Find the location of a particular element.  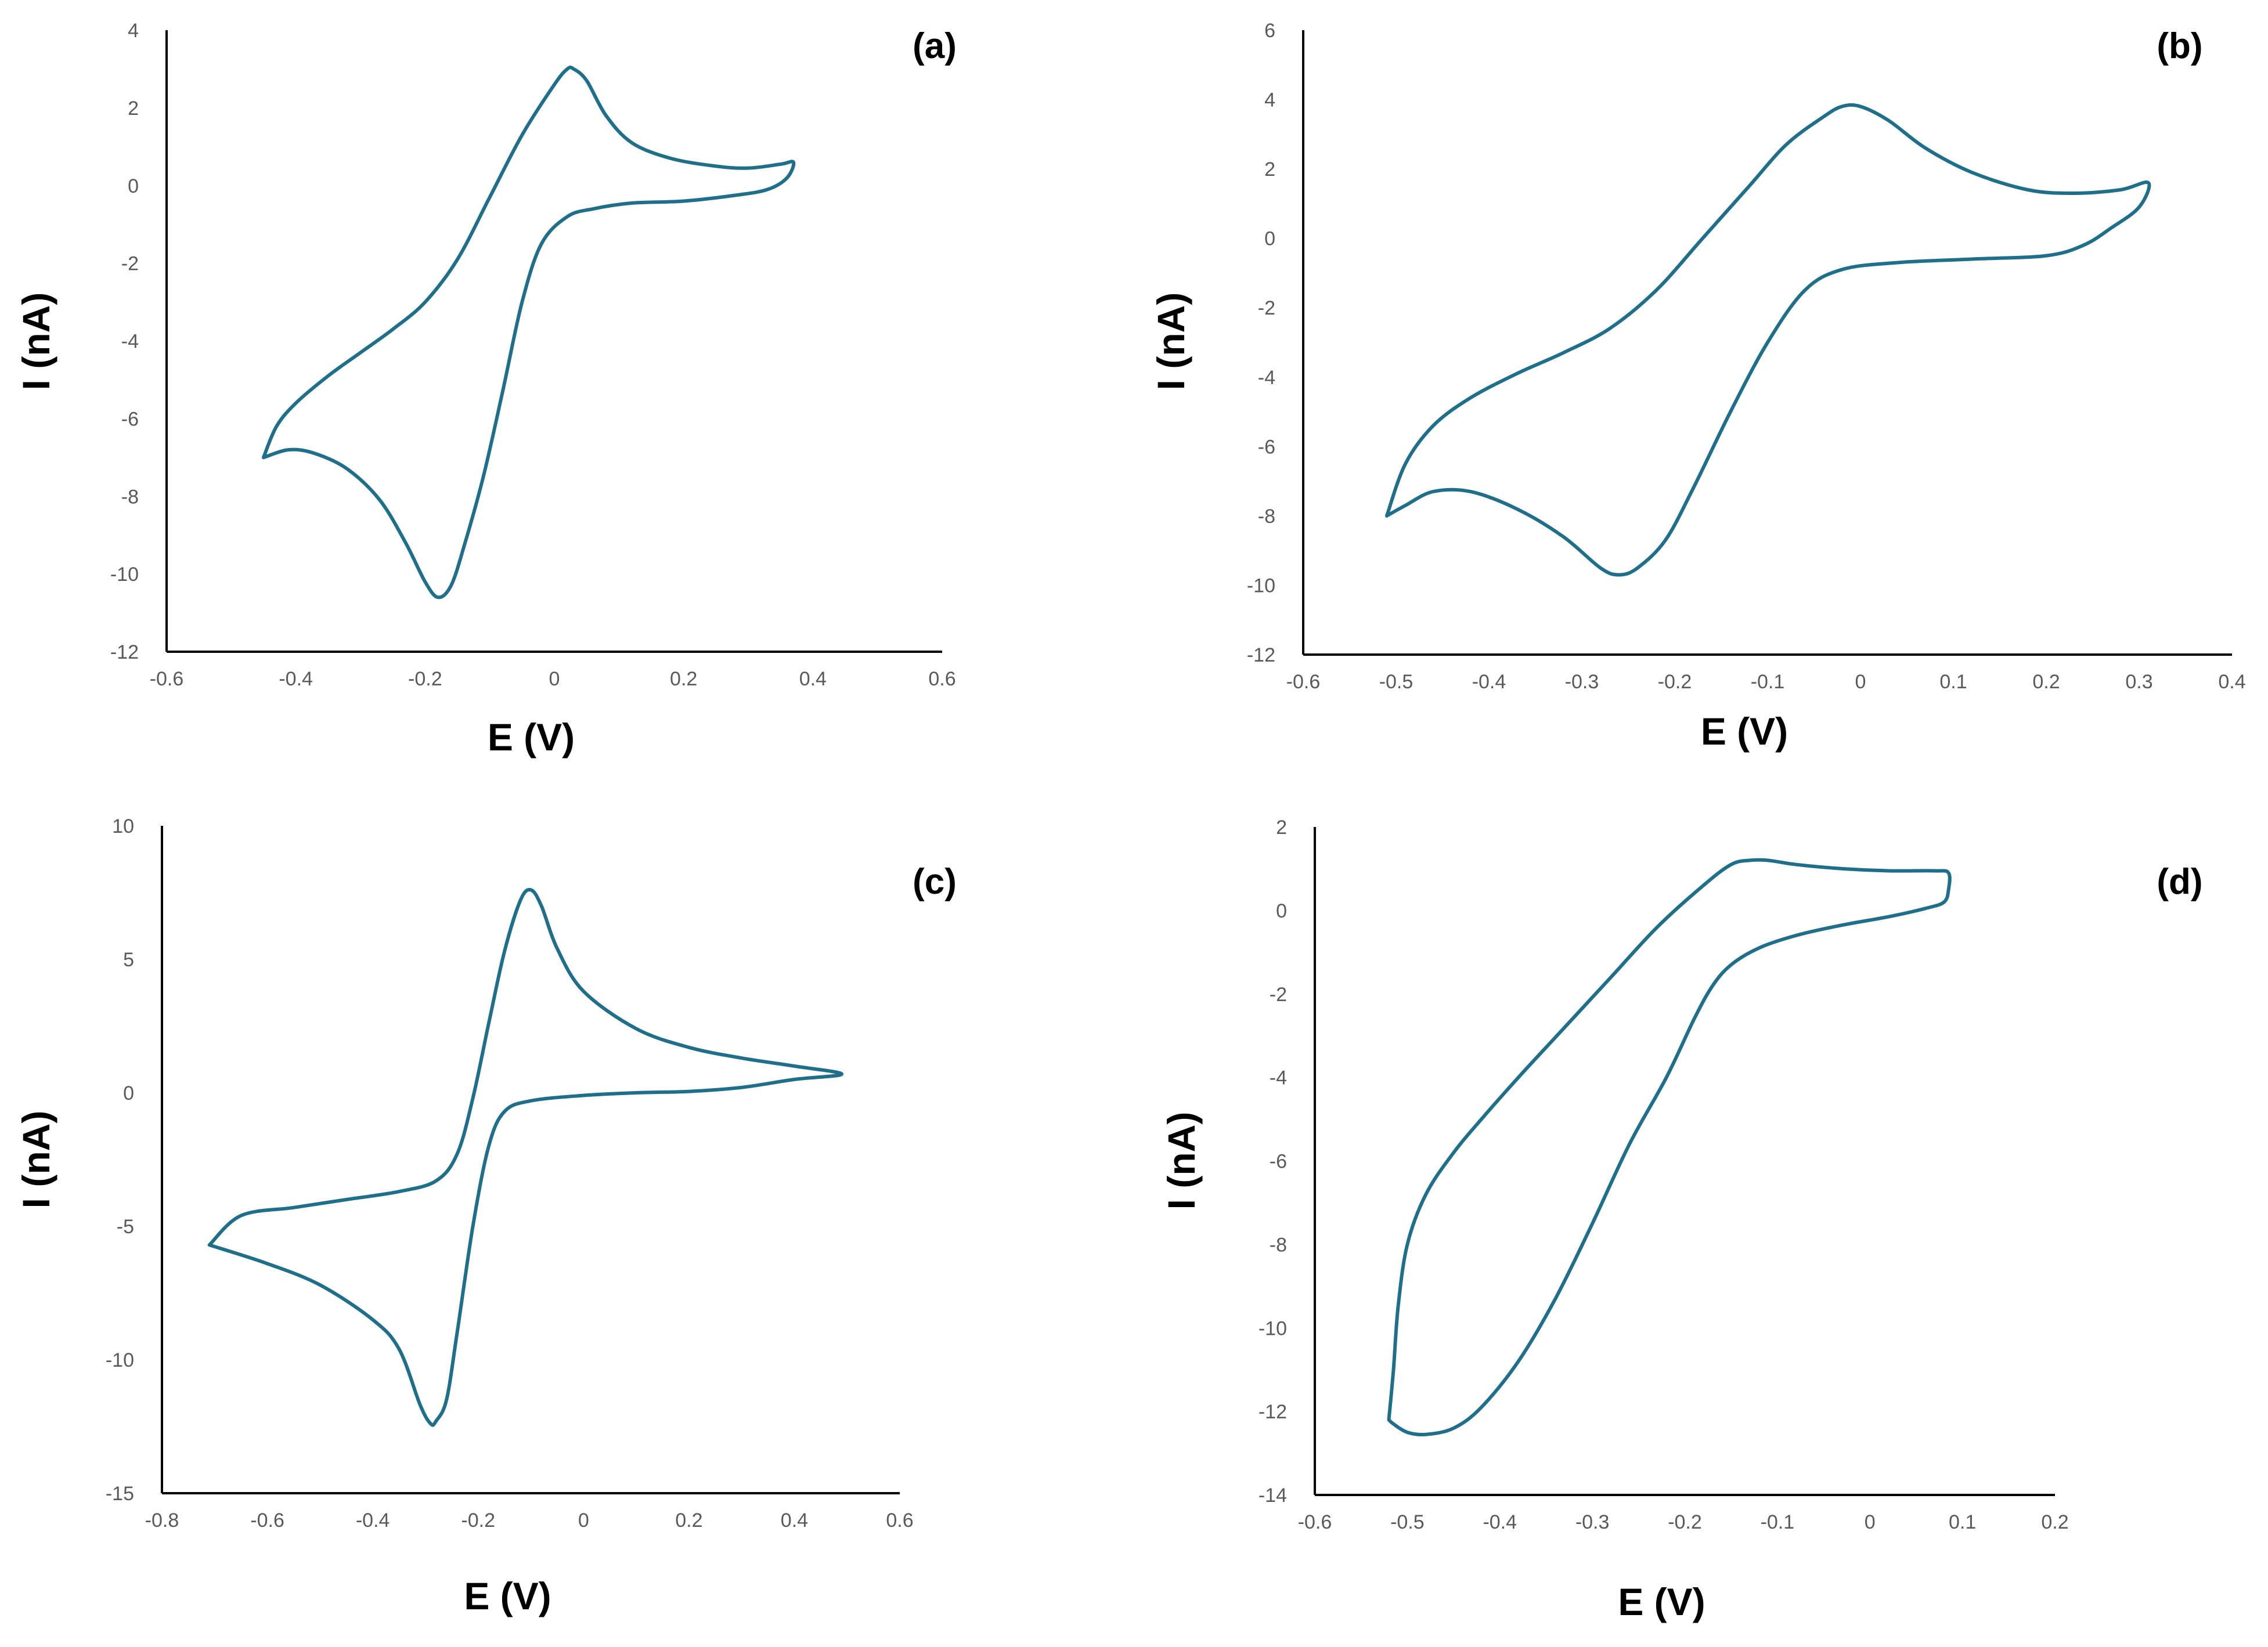

y-tick-label: 10 is located at coordinates (123, 826).